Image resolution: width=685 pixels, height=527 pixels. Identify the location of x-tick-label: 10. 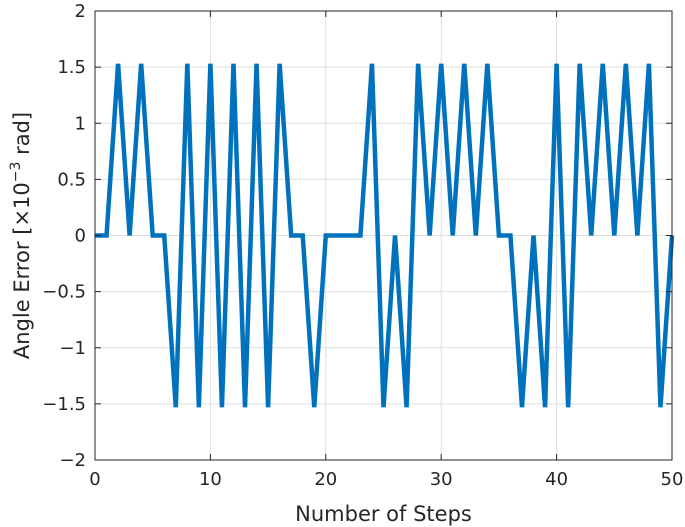
(210, 479).